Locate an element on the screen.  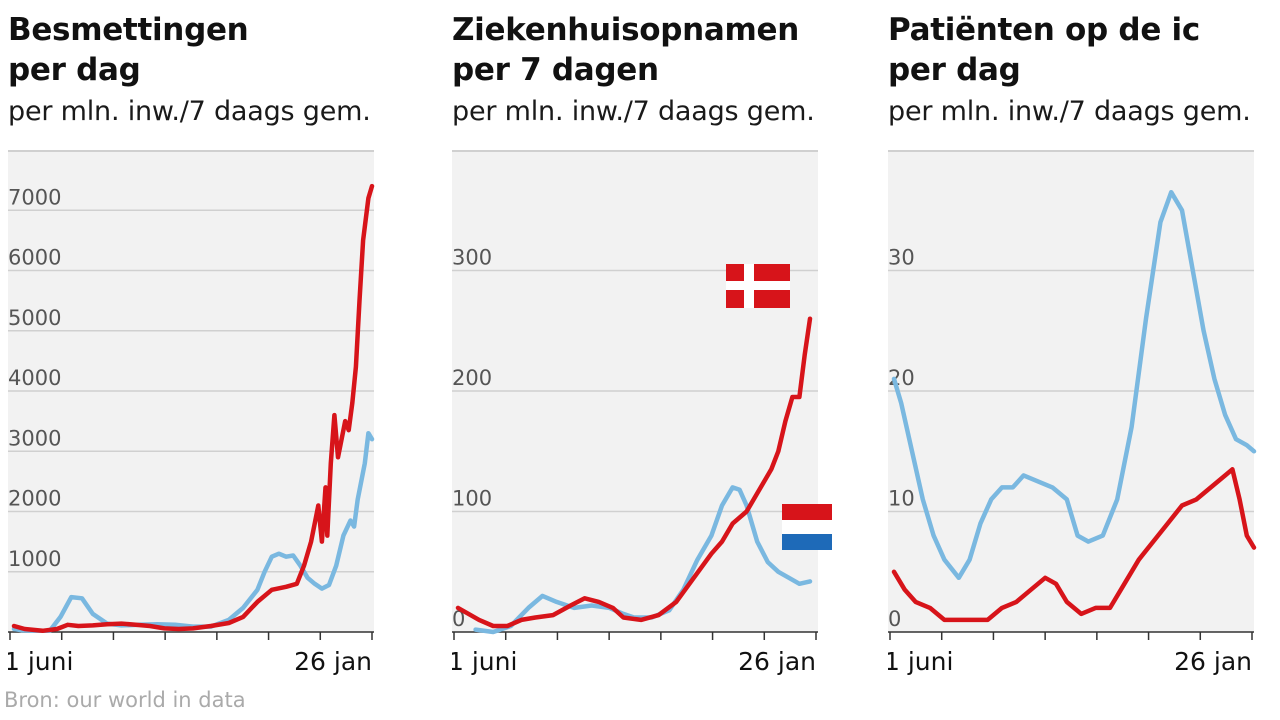
y-tick-label: 10 is located at coordinates (901, 499).